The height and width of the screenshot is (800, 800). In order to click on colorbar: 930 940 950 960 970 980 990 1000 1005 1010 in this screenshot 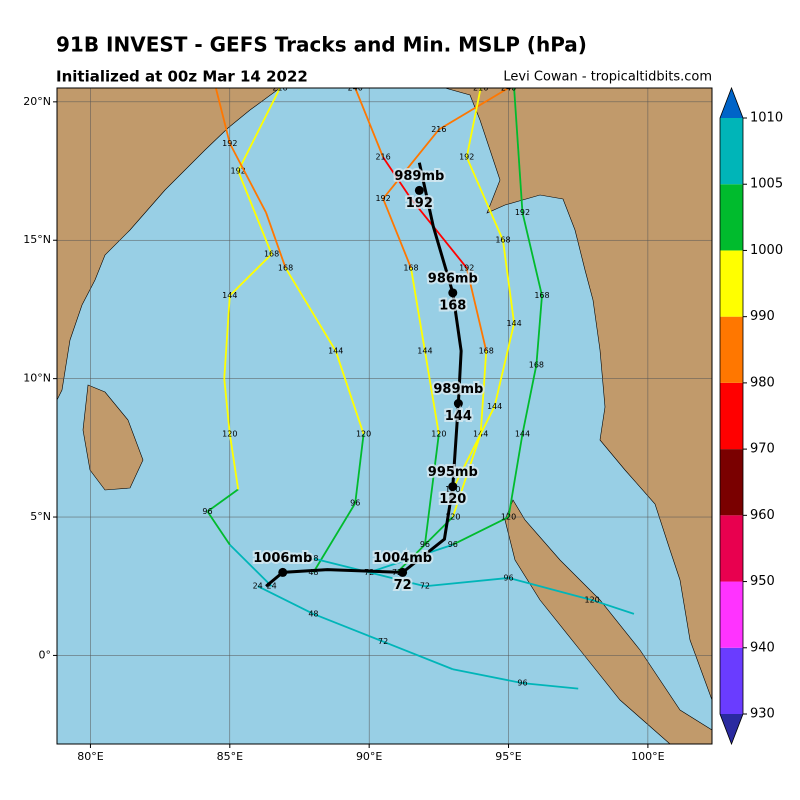, I will do `click(751, 416)`.